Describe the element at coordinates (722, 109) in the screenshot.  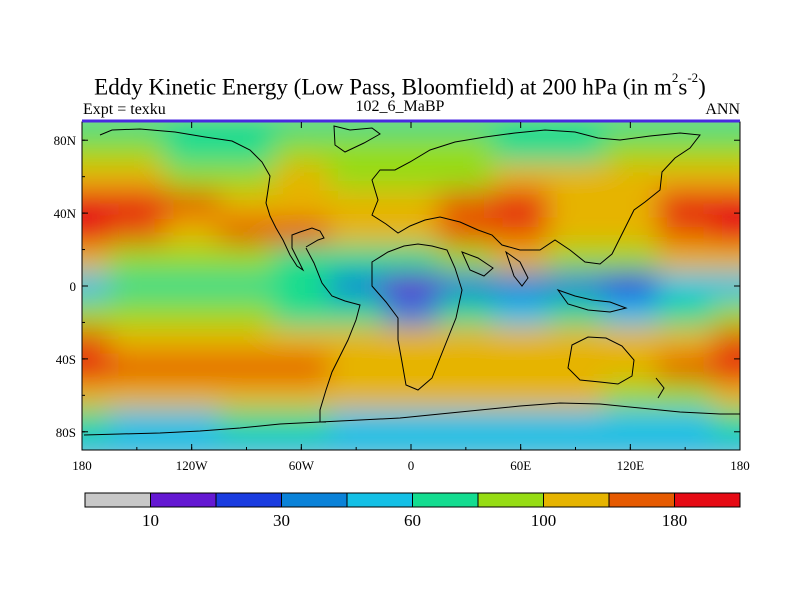
I see `season-label: ANN` at that location.